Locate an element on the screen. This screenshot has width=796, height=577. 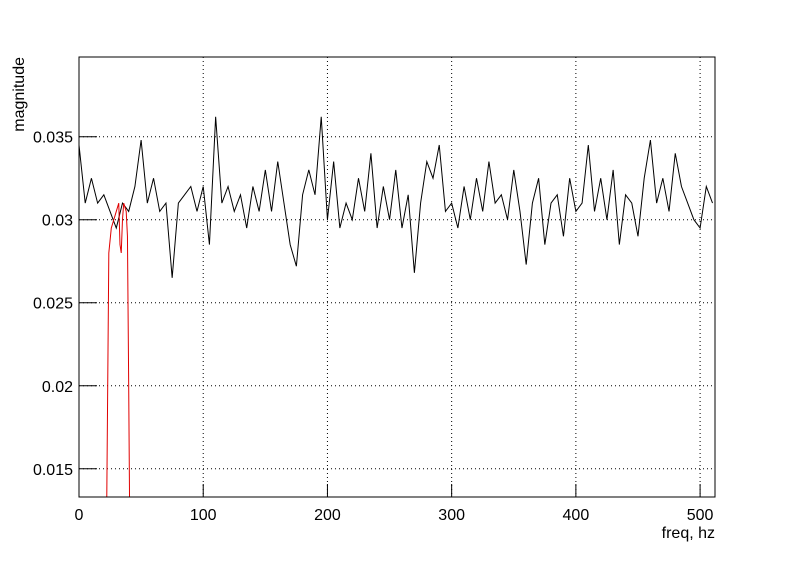
y-tick-label: 0.03 is located at coordinates (57, 221).